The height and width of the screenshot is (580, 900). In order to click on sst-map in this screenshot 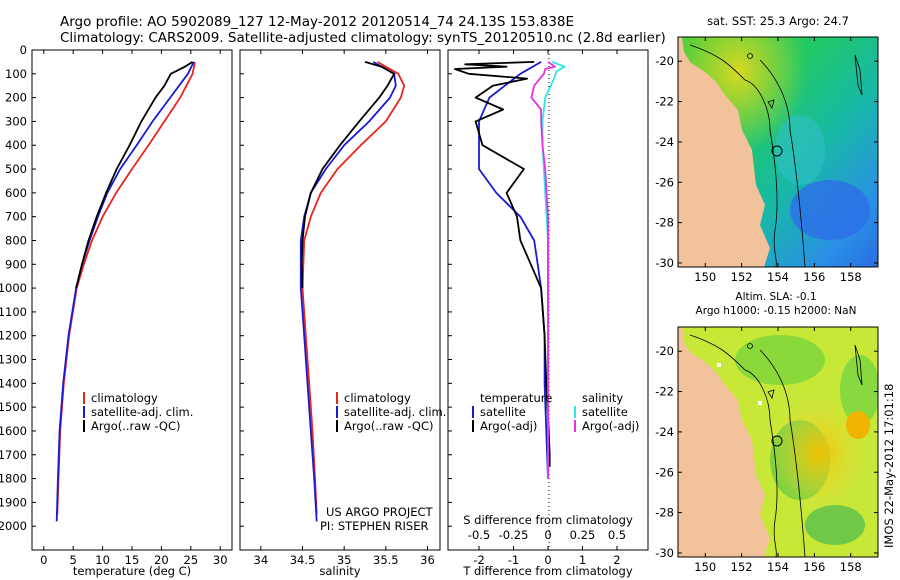, I will do `click(778, 152)`.